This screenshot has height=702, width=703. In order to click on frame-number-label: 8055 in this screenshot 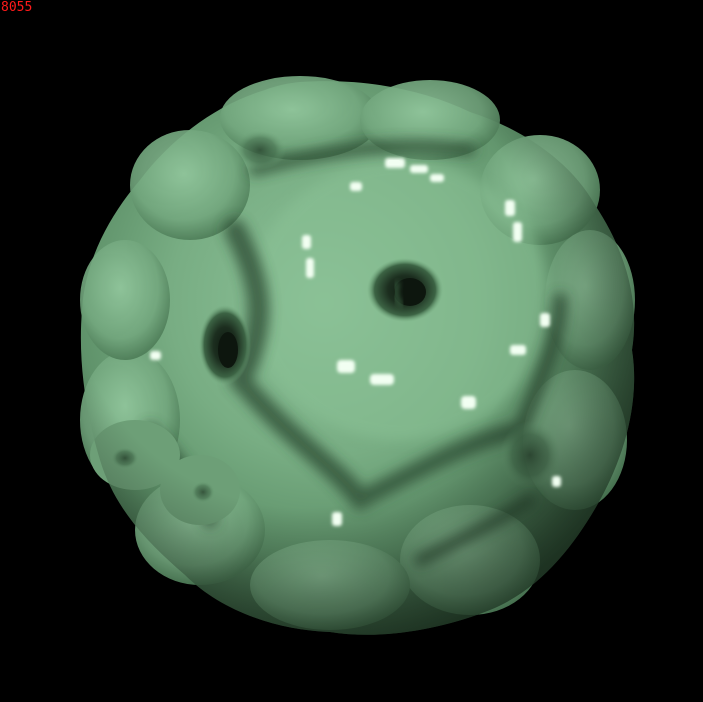, I will do `click(16, 8)`.